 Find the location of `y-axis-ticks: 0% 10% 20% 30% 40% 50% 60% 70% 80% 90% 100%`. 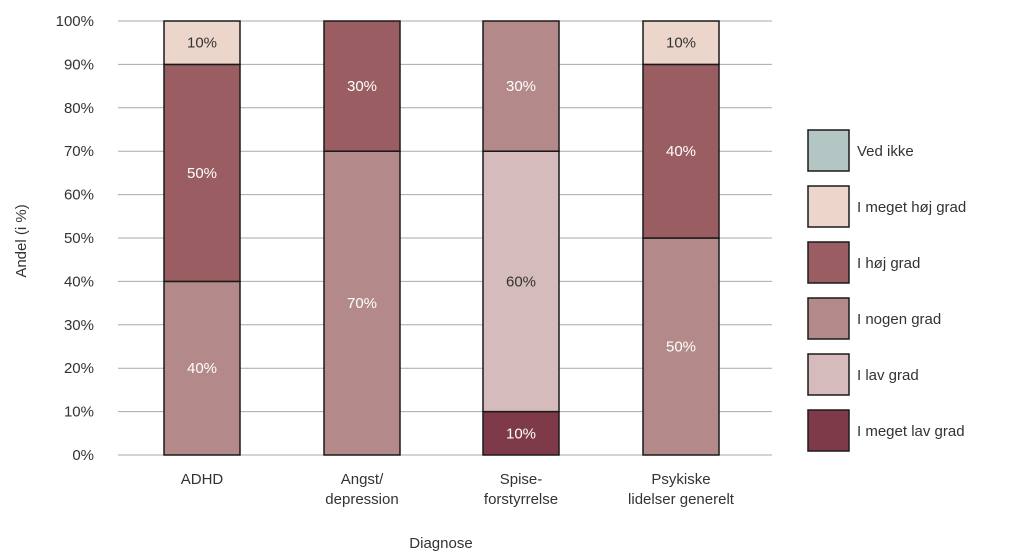

y-axis-ticks: 0% 10% 20% 30% 40% 50% 60% 70% 80% 90% 100% is located at coordinates (75, 238).